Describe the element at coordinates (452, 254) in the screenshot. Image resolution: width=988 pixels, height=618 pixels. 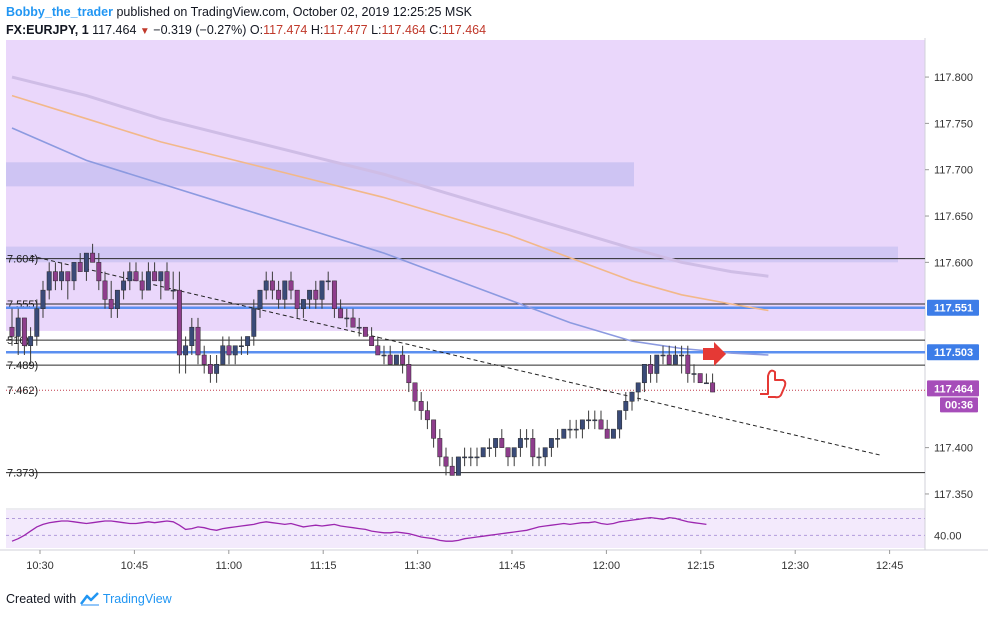
I see `resistance-band-lower` at that location.